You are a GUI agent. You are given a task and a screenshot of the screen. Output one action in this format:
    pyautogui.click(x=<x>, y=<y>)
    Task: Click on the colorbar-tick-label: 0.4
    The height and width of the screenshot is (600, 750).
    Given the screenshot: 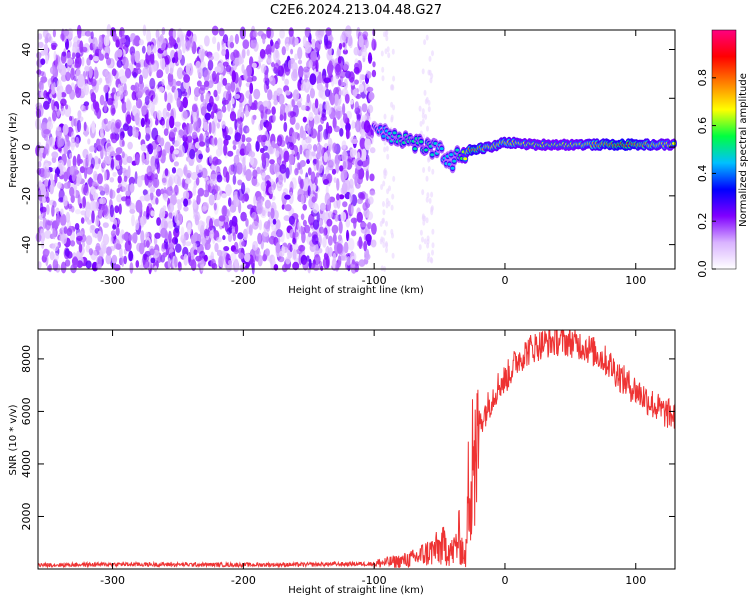 What is the action you would take?
    pyautogui.click(x=702, y=174)
    